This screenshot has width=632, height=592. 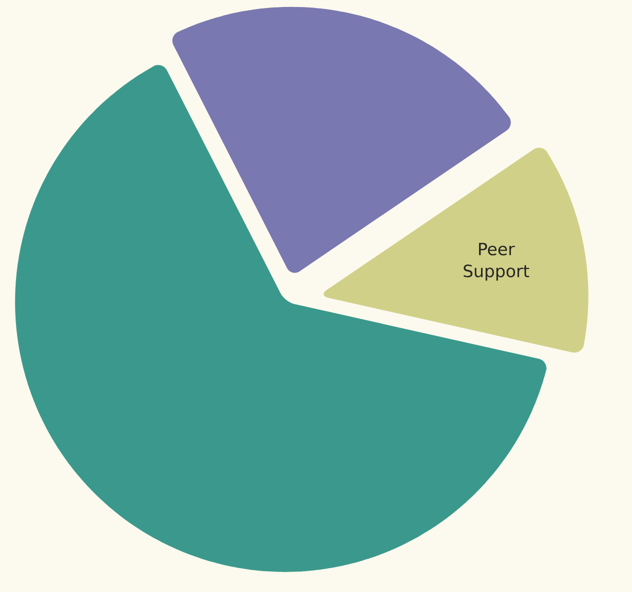 What do you see at coordinates (497, 261) in the screenshot?
I see `slice-label: Peer Support` at bounding box center [497, 261].